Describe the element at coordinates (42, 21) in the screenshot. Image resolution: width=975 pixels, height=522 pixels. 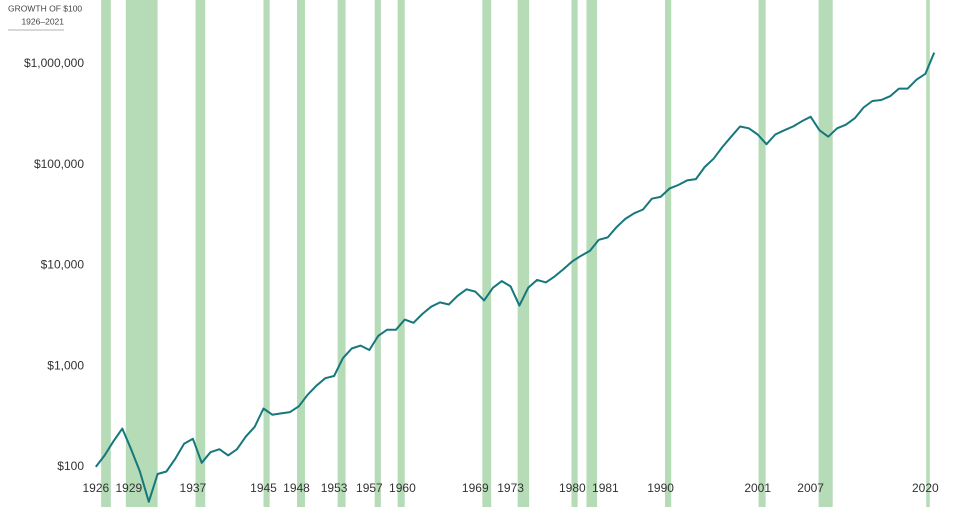
I see `chart-subtitle: 1926–2021` at that location.